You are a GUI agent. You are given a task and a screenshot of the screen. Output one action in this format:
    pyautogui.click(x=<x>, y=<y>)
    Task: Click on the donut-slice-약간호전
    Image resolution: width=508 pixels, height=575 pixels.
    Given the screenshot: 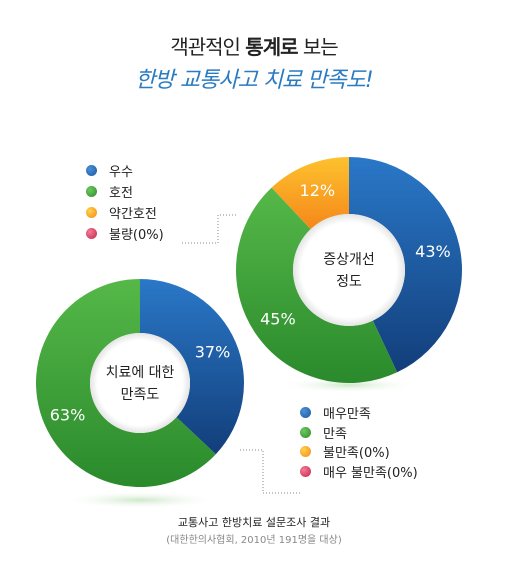 What is the action you would take?
    pyautogui.click(x=310, y=193)
    